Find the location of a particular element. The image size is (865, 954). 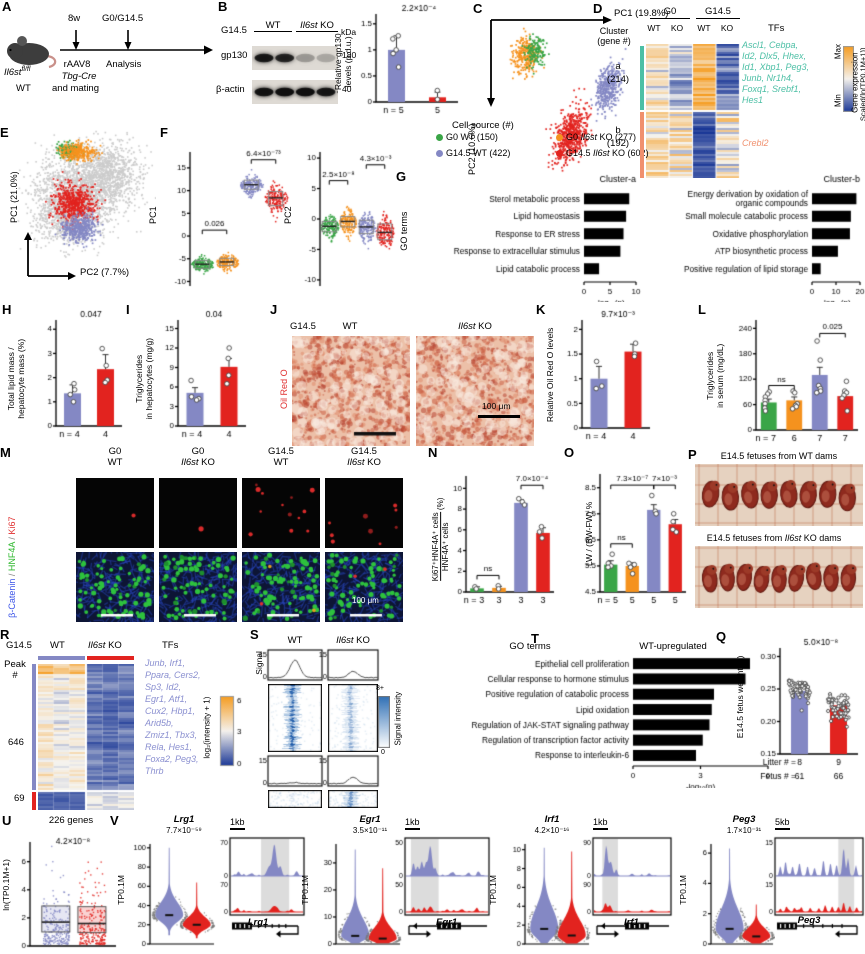

mouse-icon is located at coordinates (32, 52).